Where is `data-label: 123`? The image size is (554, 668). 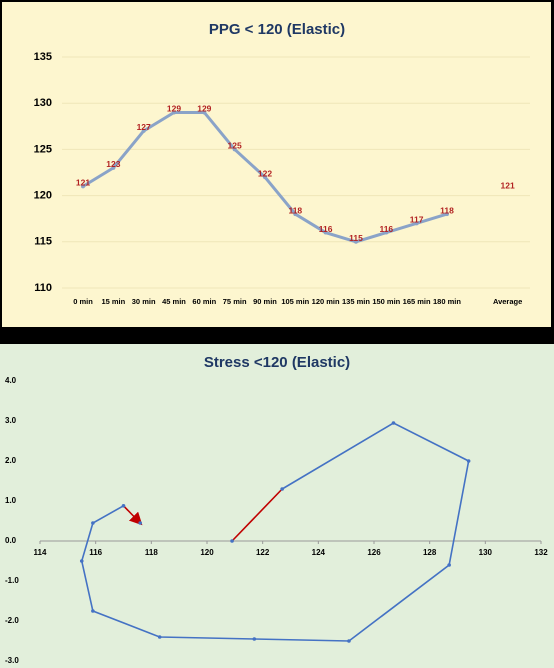 data-label: 123 is located at coordinates (113, 164).